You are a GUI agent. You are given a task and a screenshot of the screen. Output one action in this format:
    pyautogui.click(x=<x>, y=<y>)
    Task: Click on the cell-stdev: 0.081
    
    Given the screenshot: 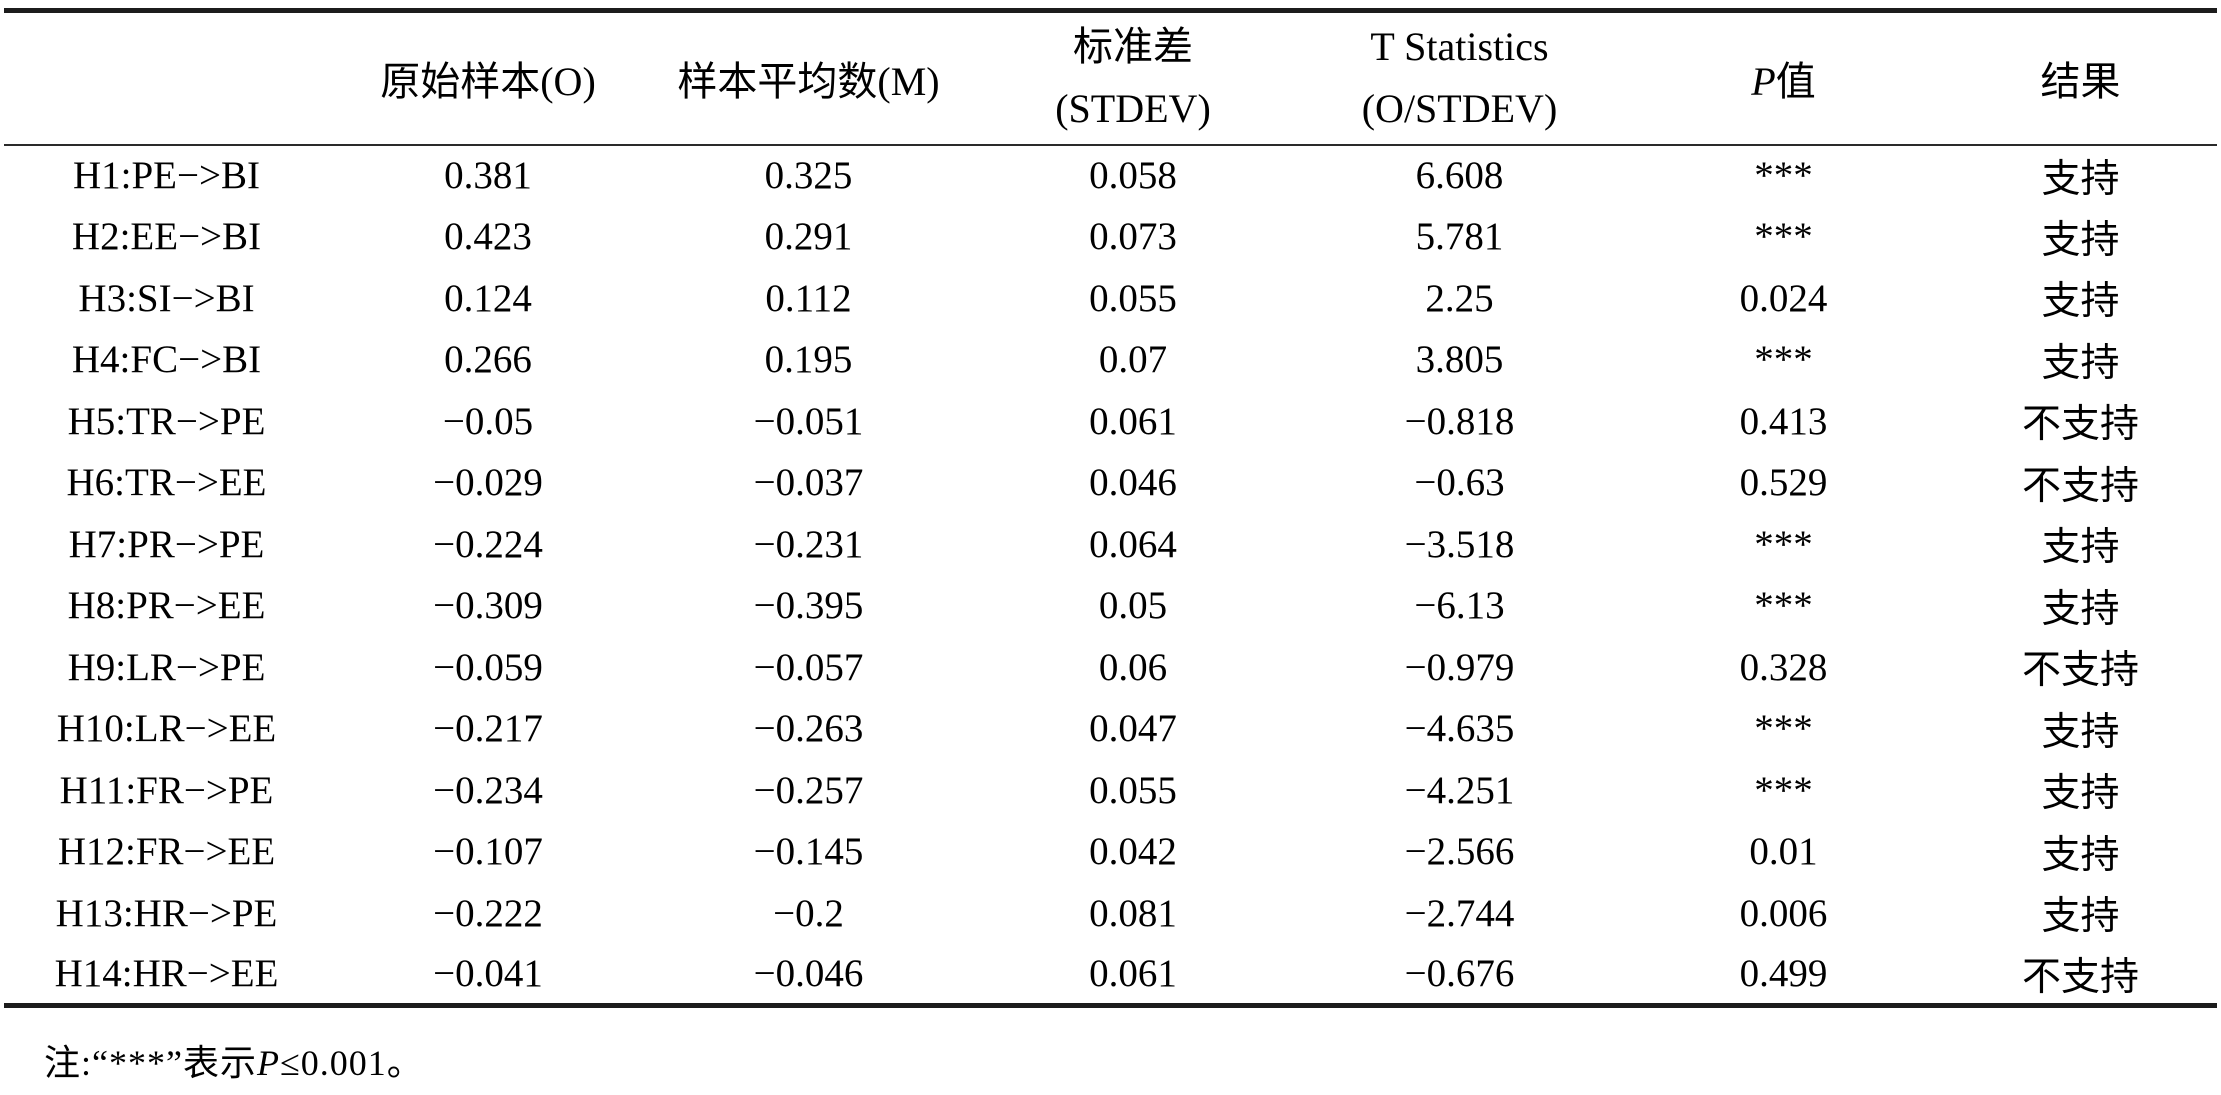 What is the action you would take?
    pyautogui.click(x=1133, y=913)
    